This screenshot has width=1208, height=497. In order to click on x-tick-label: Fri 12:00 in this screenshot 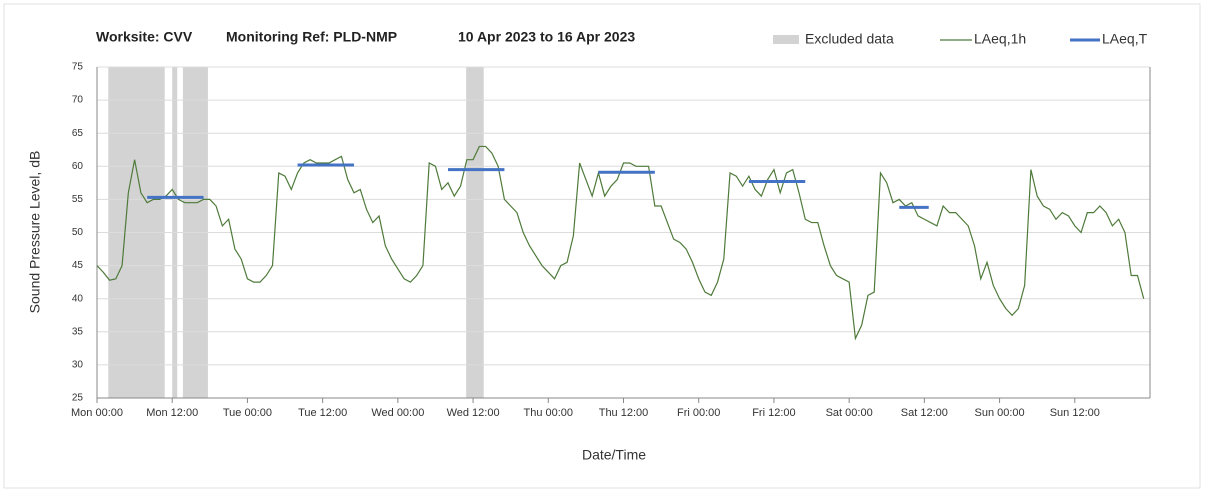, I will do `click(773, 413)`.